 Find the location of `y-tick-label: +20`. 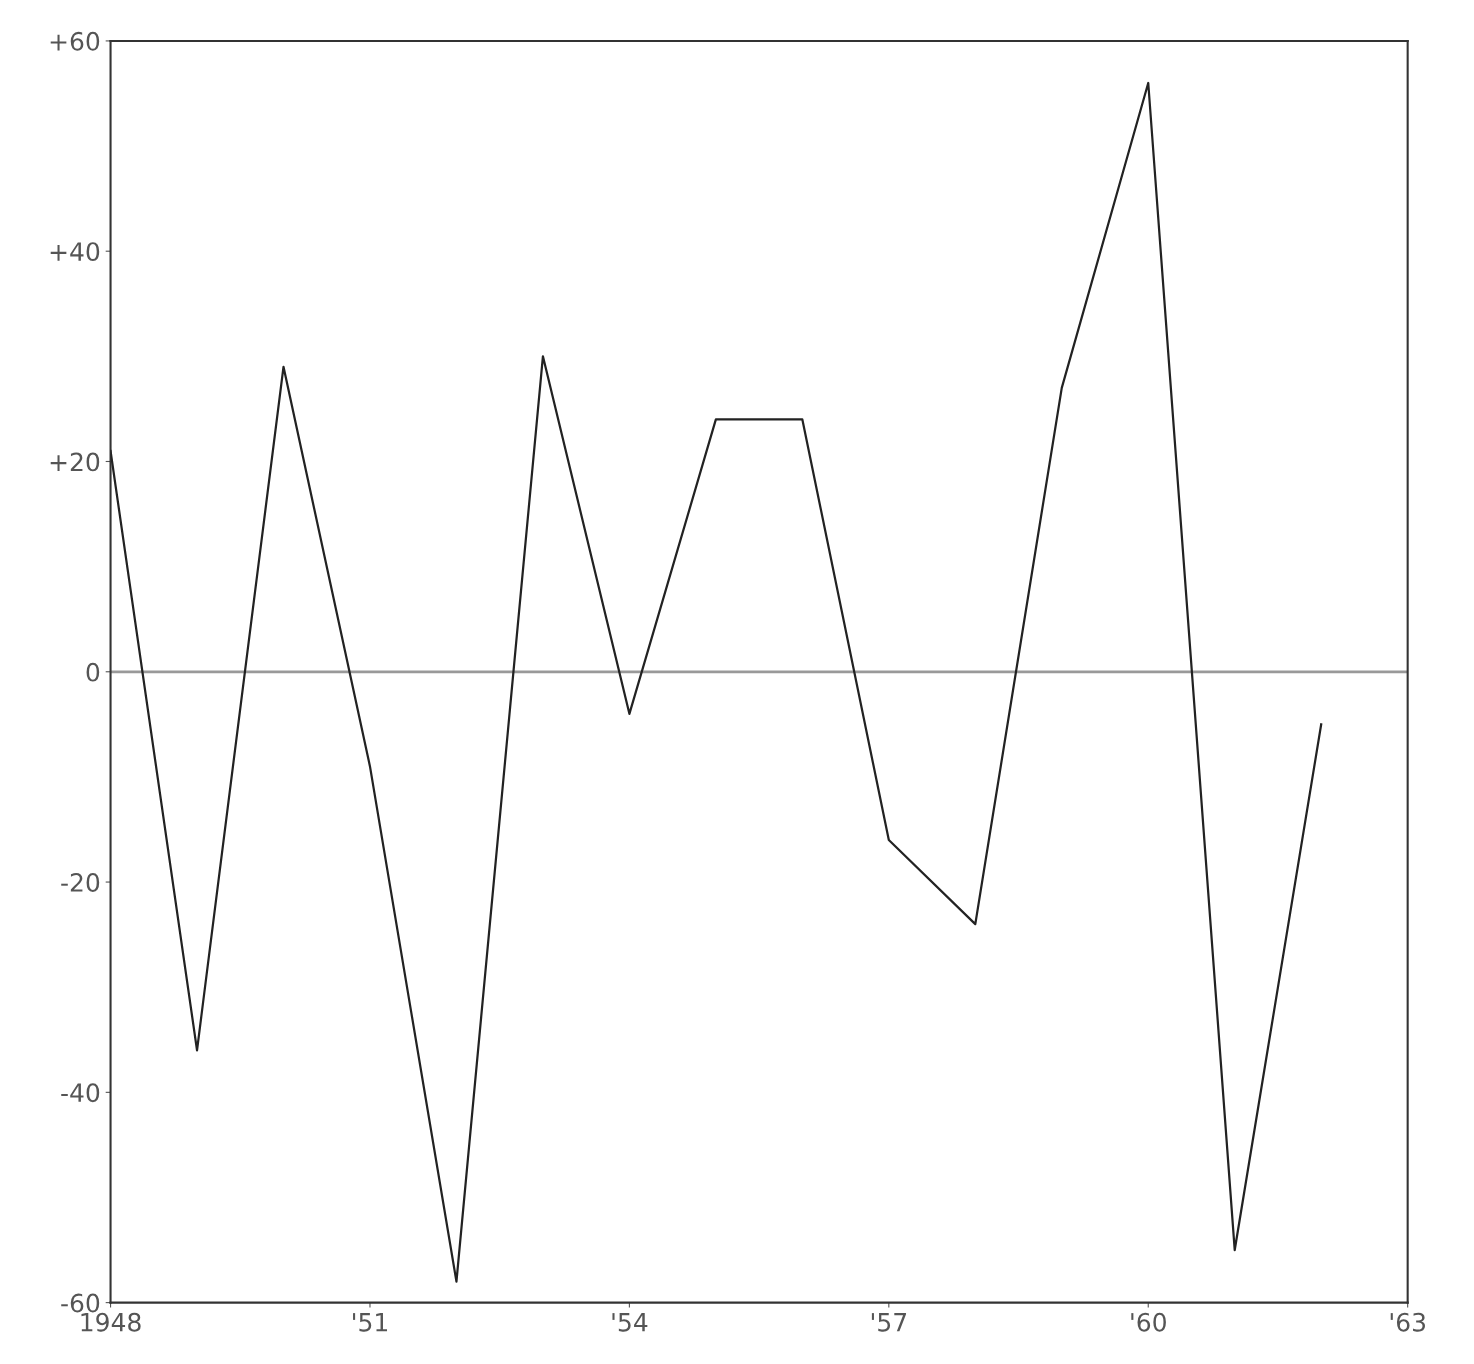

y-tick-label: +20 is located at coordinates (75, 462).